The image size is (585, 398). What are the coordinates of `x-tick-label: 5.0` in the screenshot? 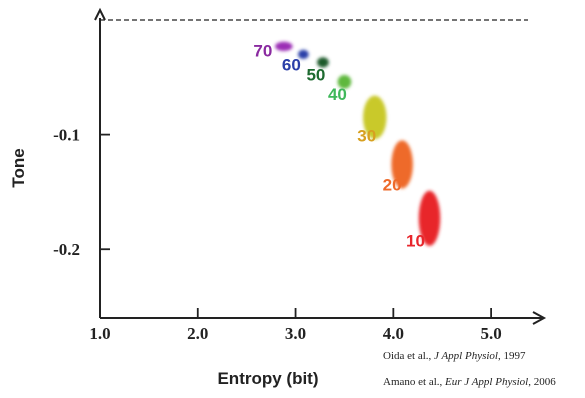 It's located at (490, 333).